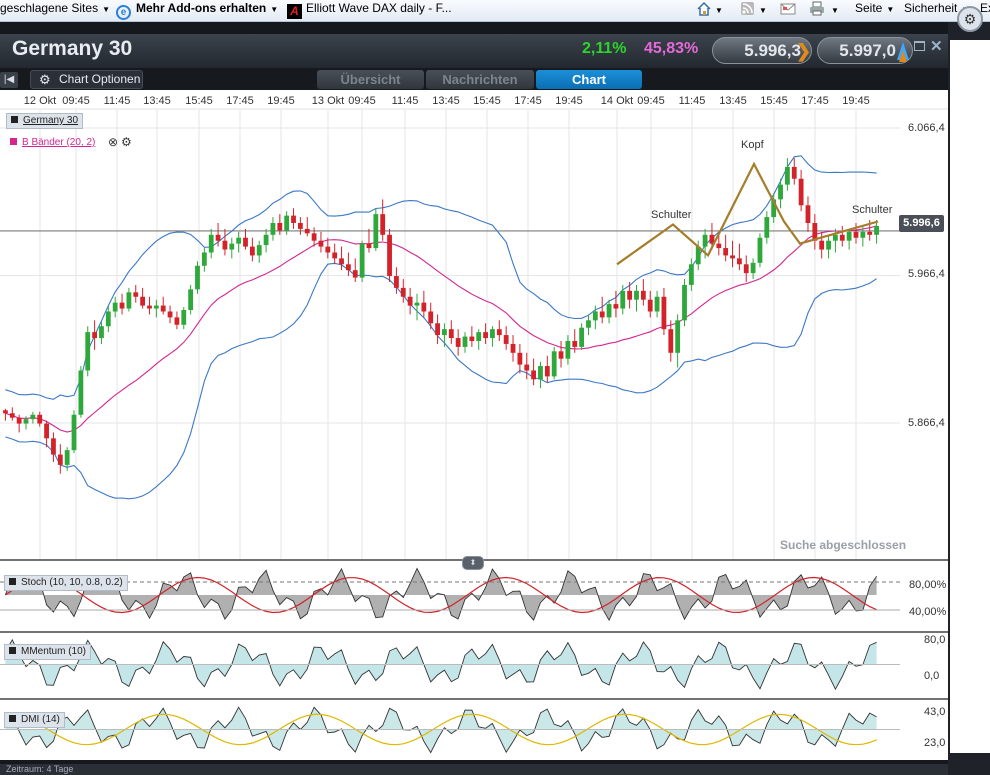 Image resolution: width=990 pixels, height=775 pixels. Describe the element at coordinates (815, 101) in the screenshot. I see `time-axis-label: 17:45` at that location.